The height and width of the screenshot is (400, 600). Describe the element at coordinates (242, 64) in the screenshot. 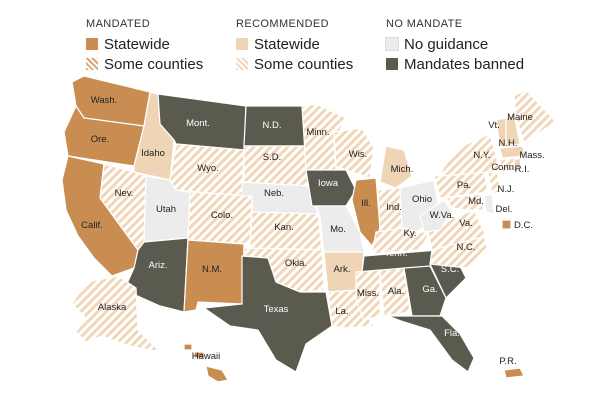

I see `swatch-recommended-some` at that location.